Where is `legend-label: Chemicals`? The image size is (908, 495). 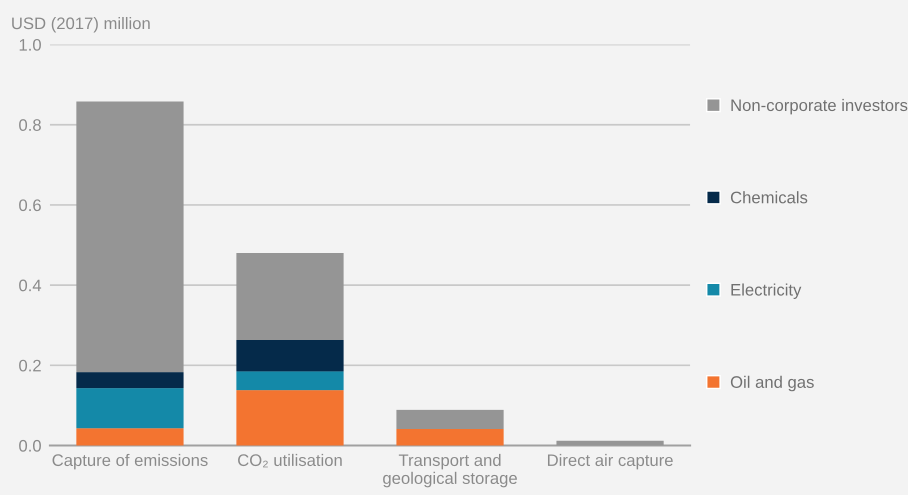
legend-label: Chemicals is located at coordinates (769, 197).